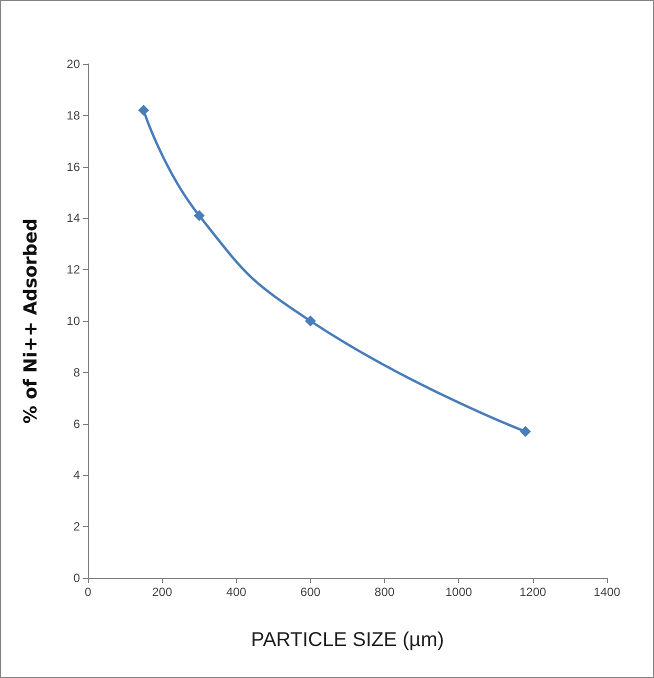 Image resolution: width=654 pixels, height=678 pixels. I want to click on x-tick-label: 400, so click(236, 592).